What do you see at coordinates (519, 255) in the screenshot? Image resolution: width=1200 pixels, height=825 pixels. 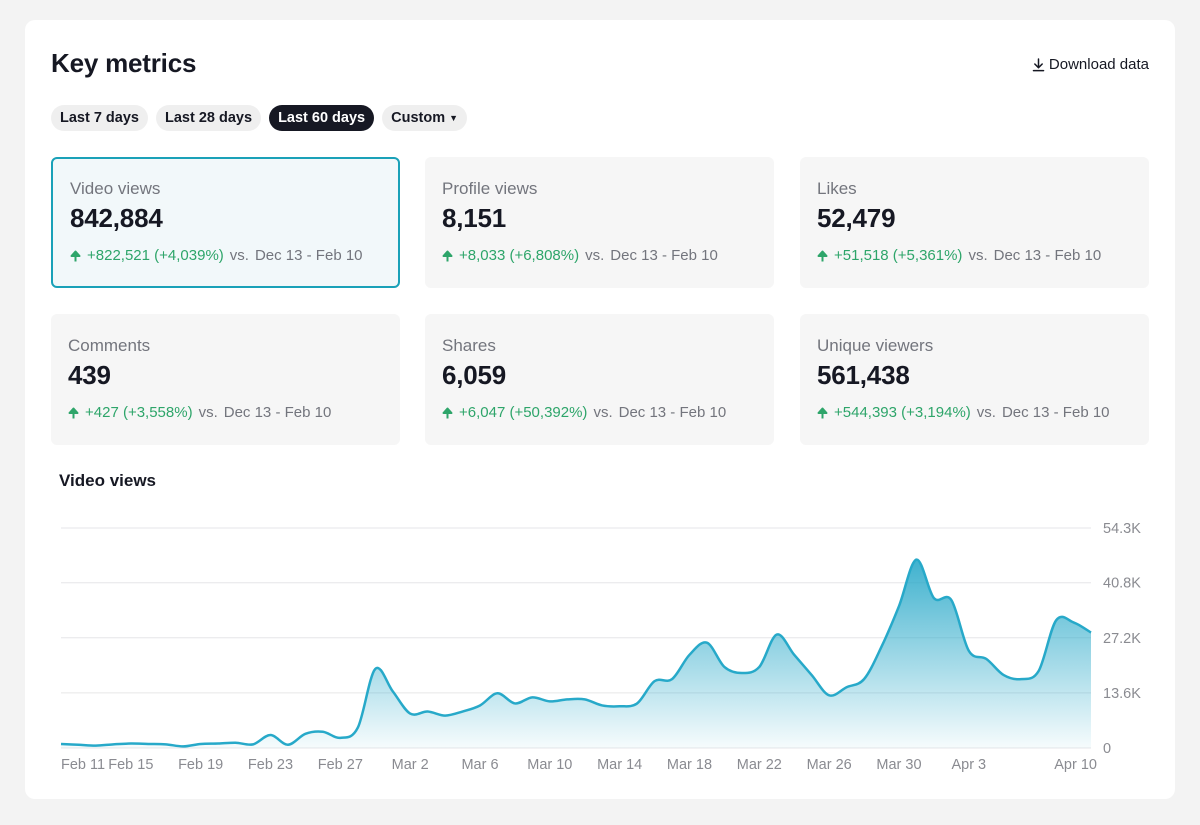 I see `metric-change: +8,033 (+6,808%)` at bounding box center [519, 255].